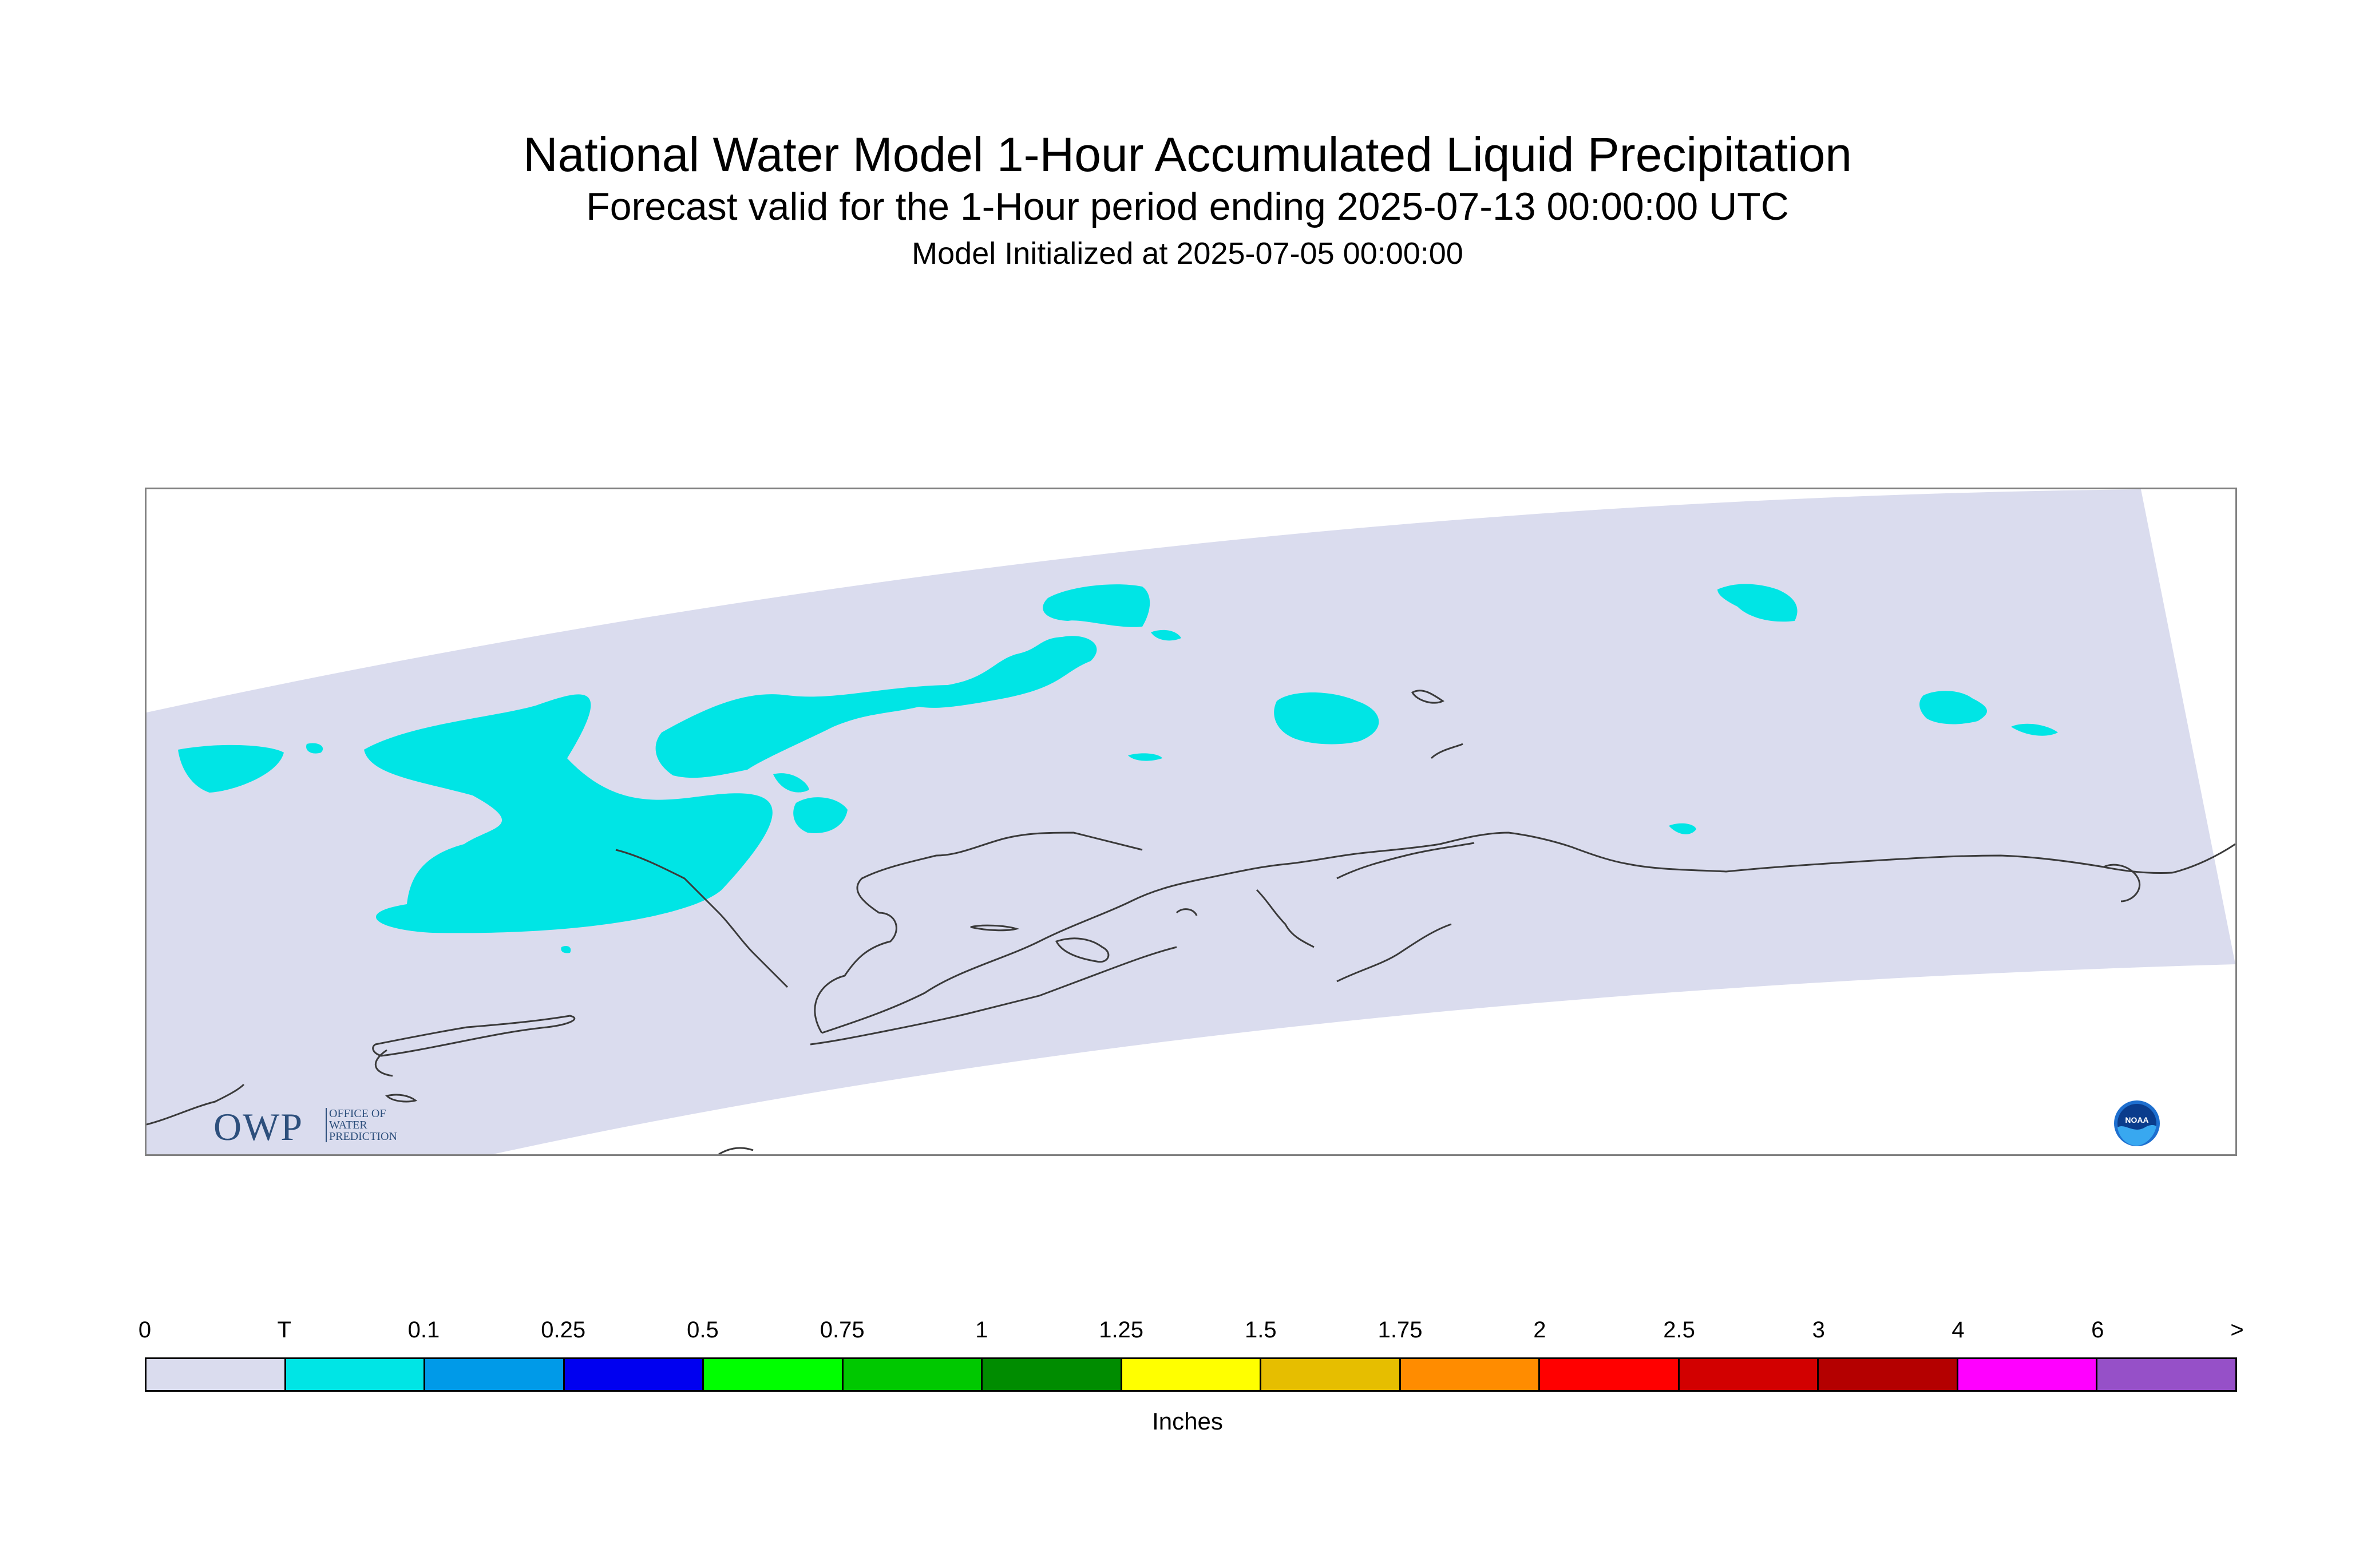 This screenshot has width=2375, height=1568. What do you see at coordinates (876, 707) in the screenshot?
I see `precip-area-north-band` at bounding box center [876, 707].